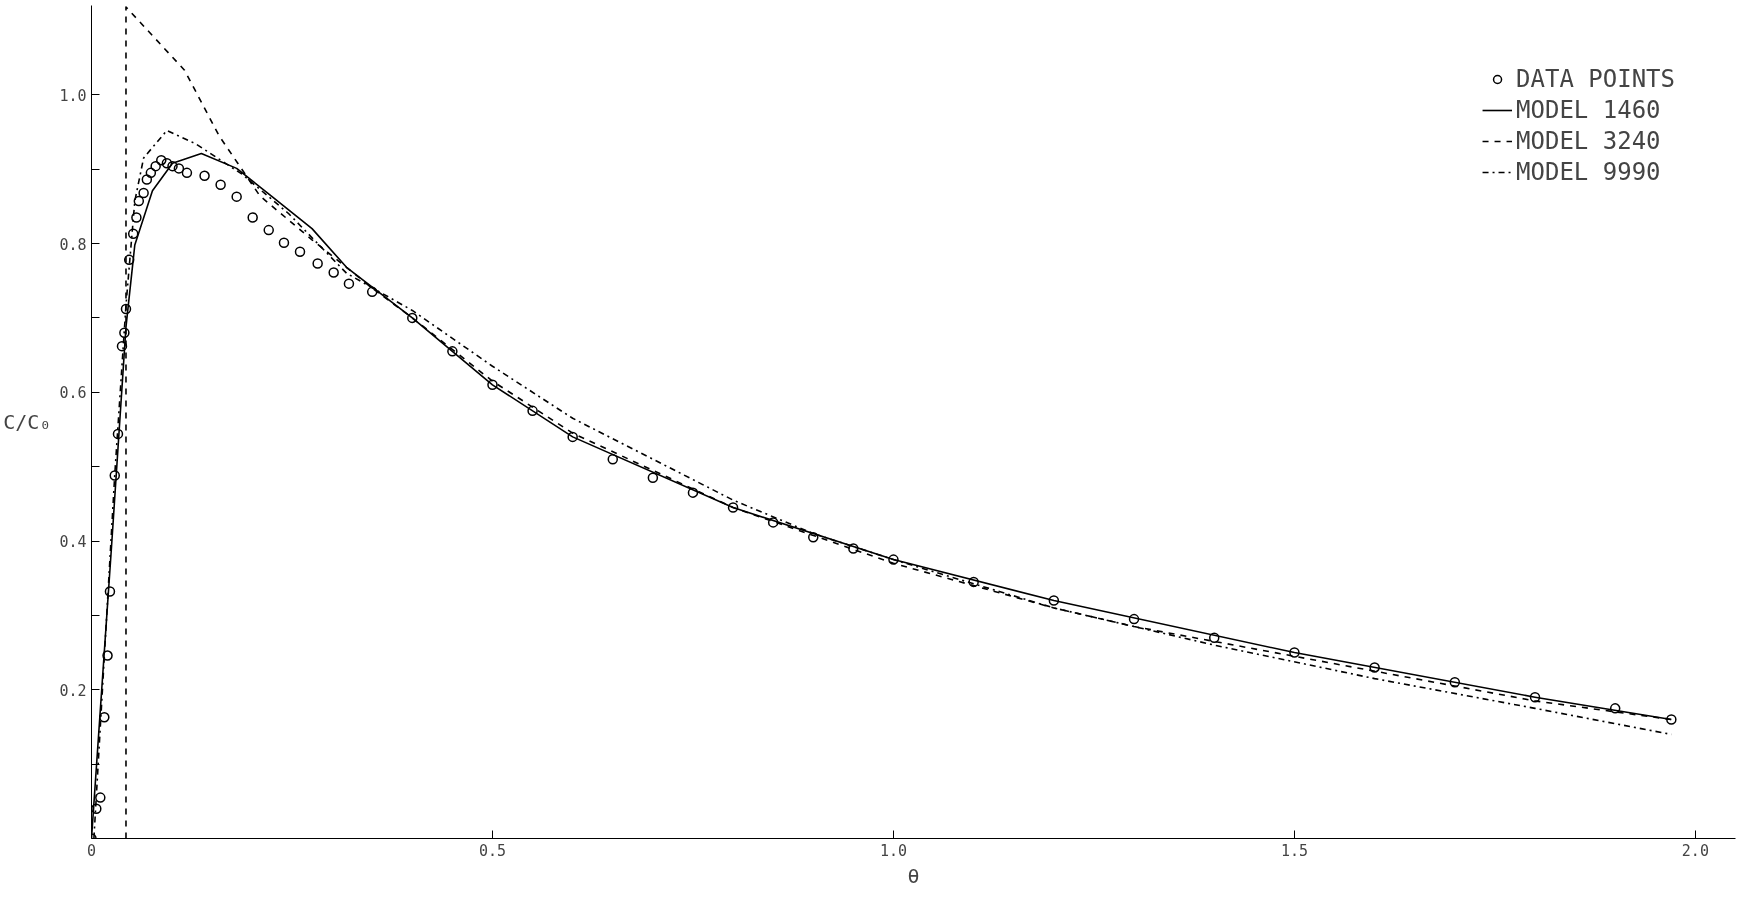 The width and height of the screenshot is (1755, 905). I want to click on x-tick-label: 0, so click(91, 850).